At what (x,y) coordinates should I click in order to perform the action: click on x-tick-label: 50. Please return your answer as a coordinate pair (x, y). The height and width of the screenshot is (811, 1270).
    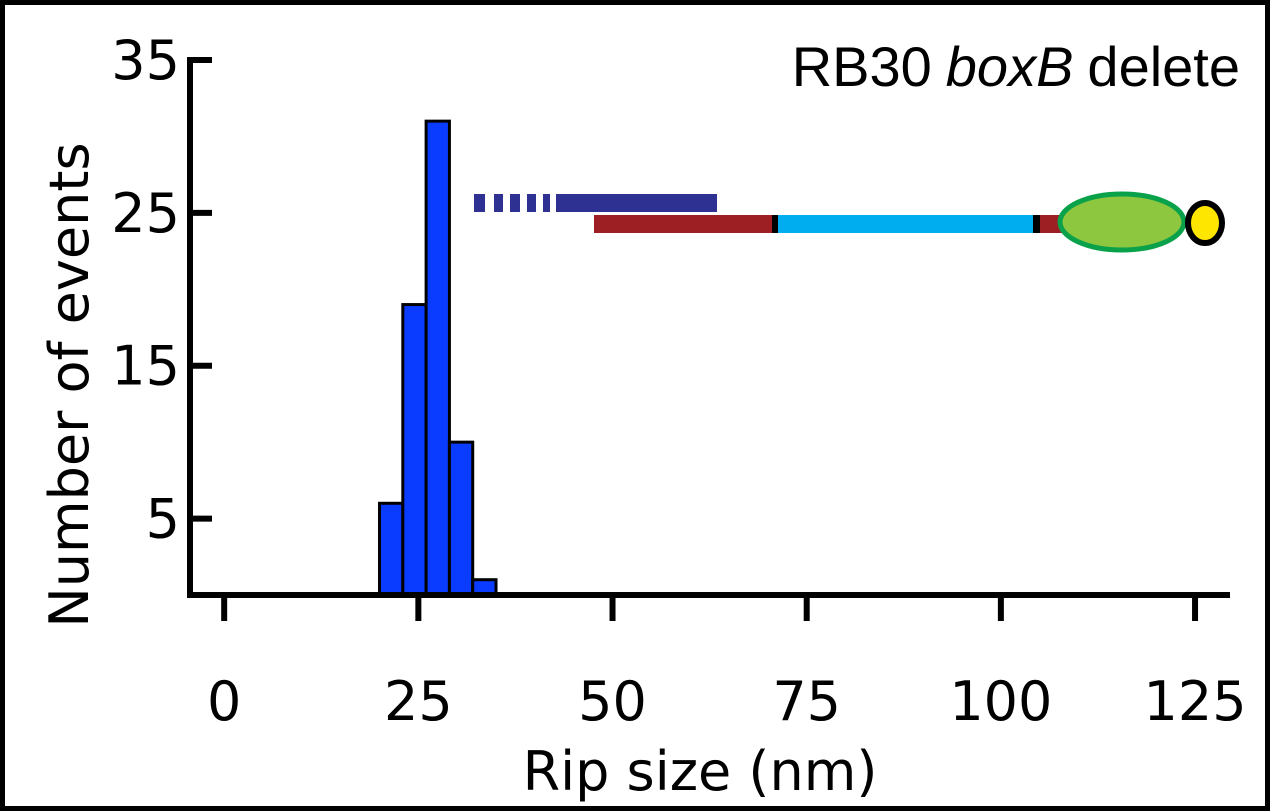
    Looking at the image, I should click on (612, 701).